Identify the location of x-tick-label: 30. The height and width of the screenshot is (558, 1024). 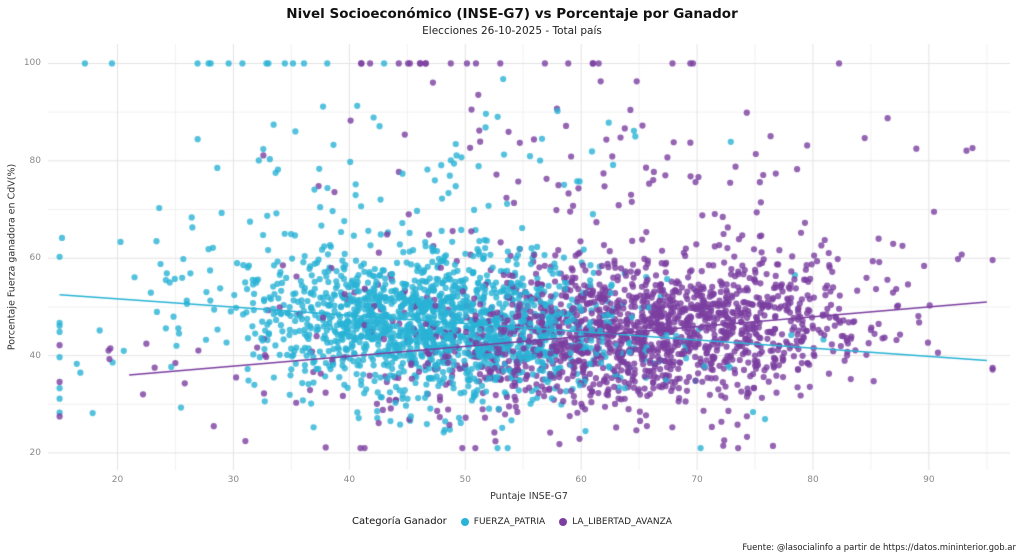
(233, 480).